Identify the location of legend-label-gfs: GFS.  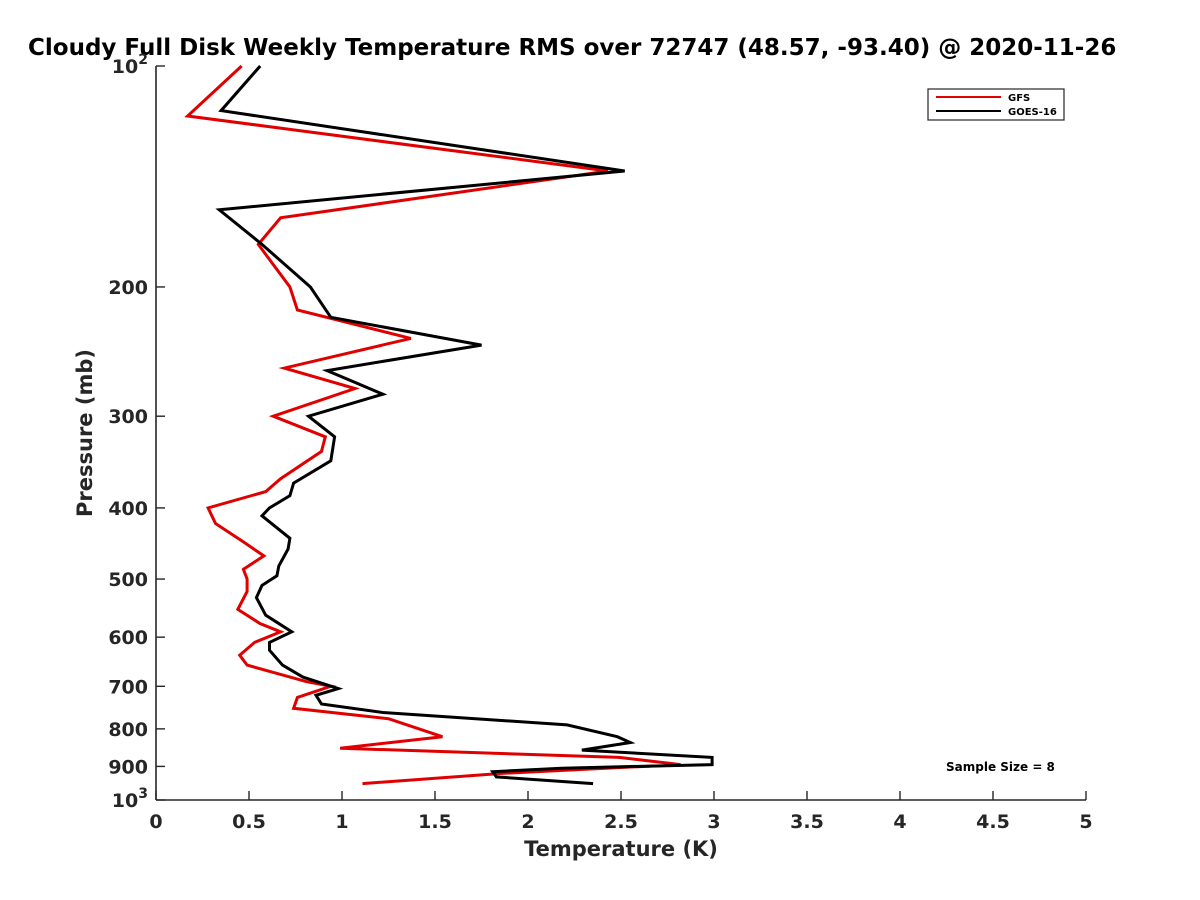
(1019, 98).